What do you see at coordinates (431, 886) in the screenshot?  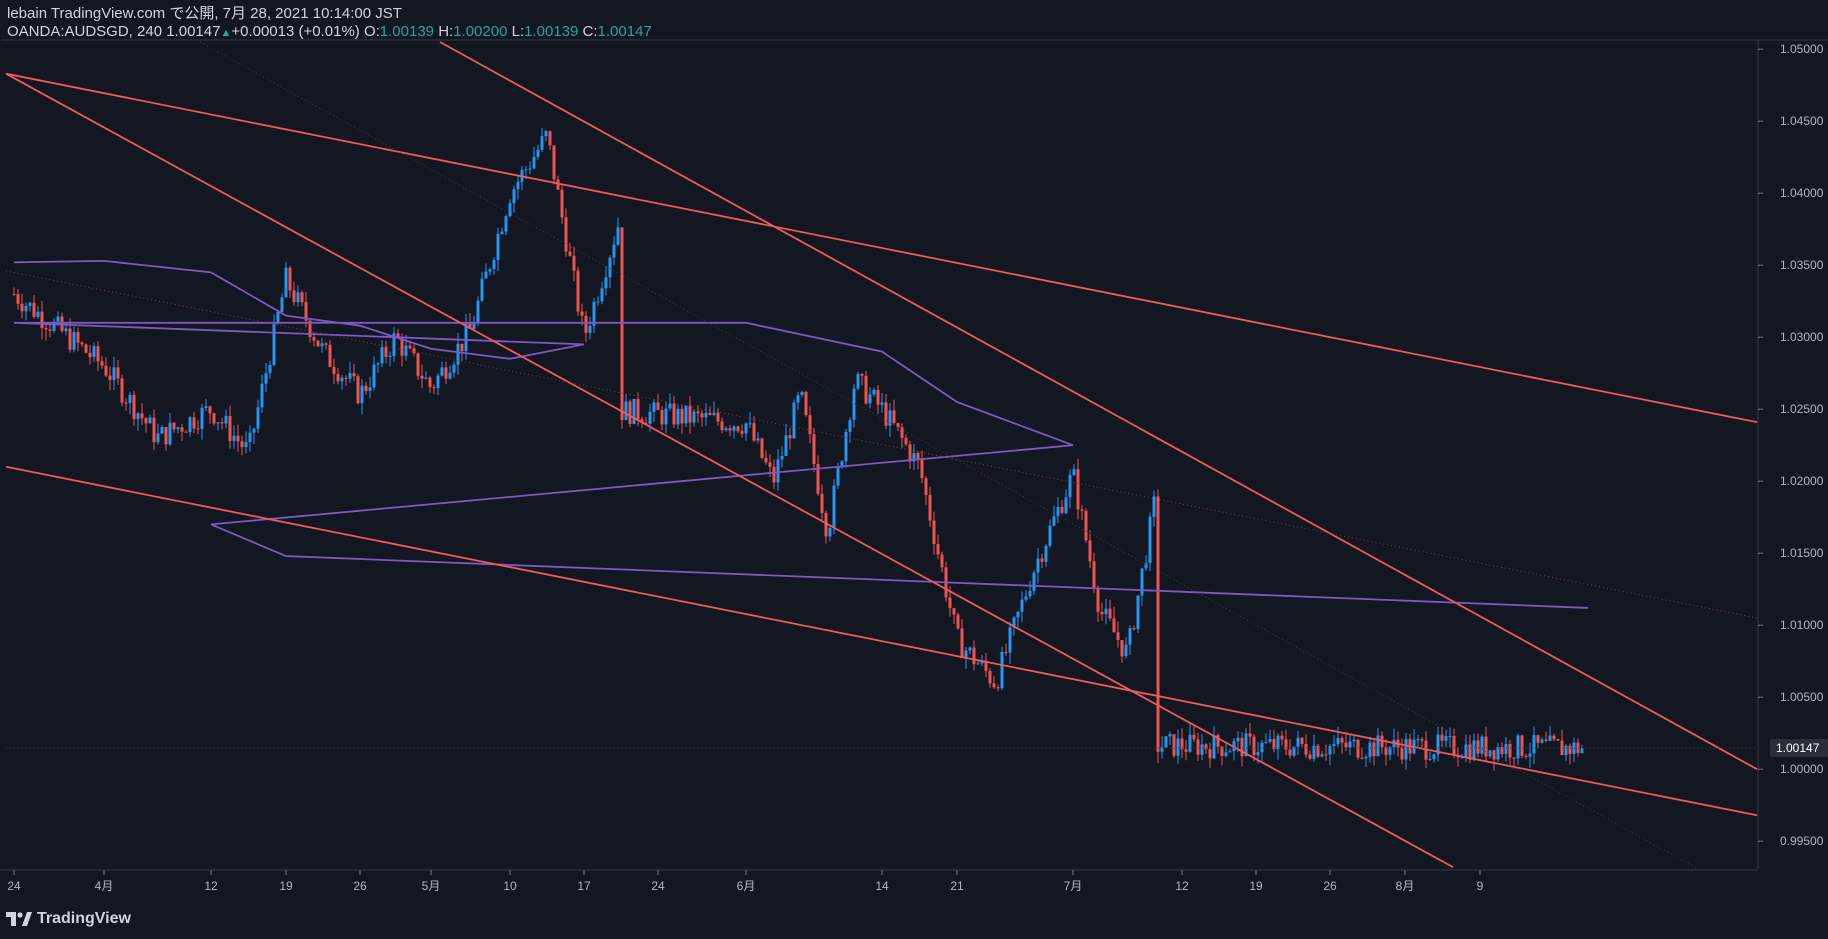 I see `time-tick-label: 5月` at bounding box center [431, 886].